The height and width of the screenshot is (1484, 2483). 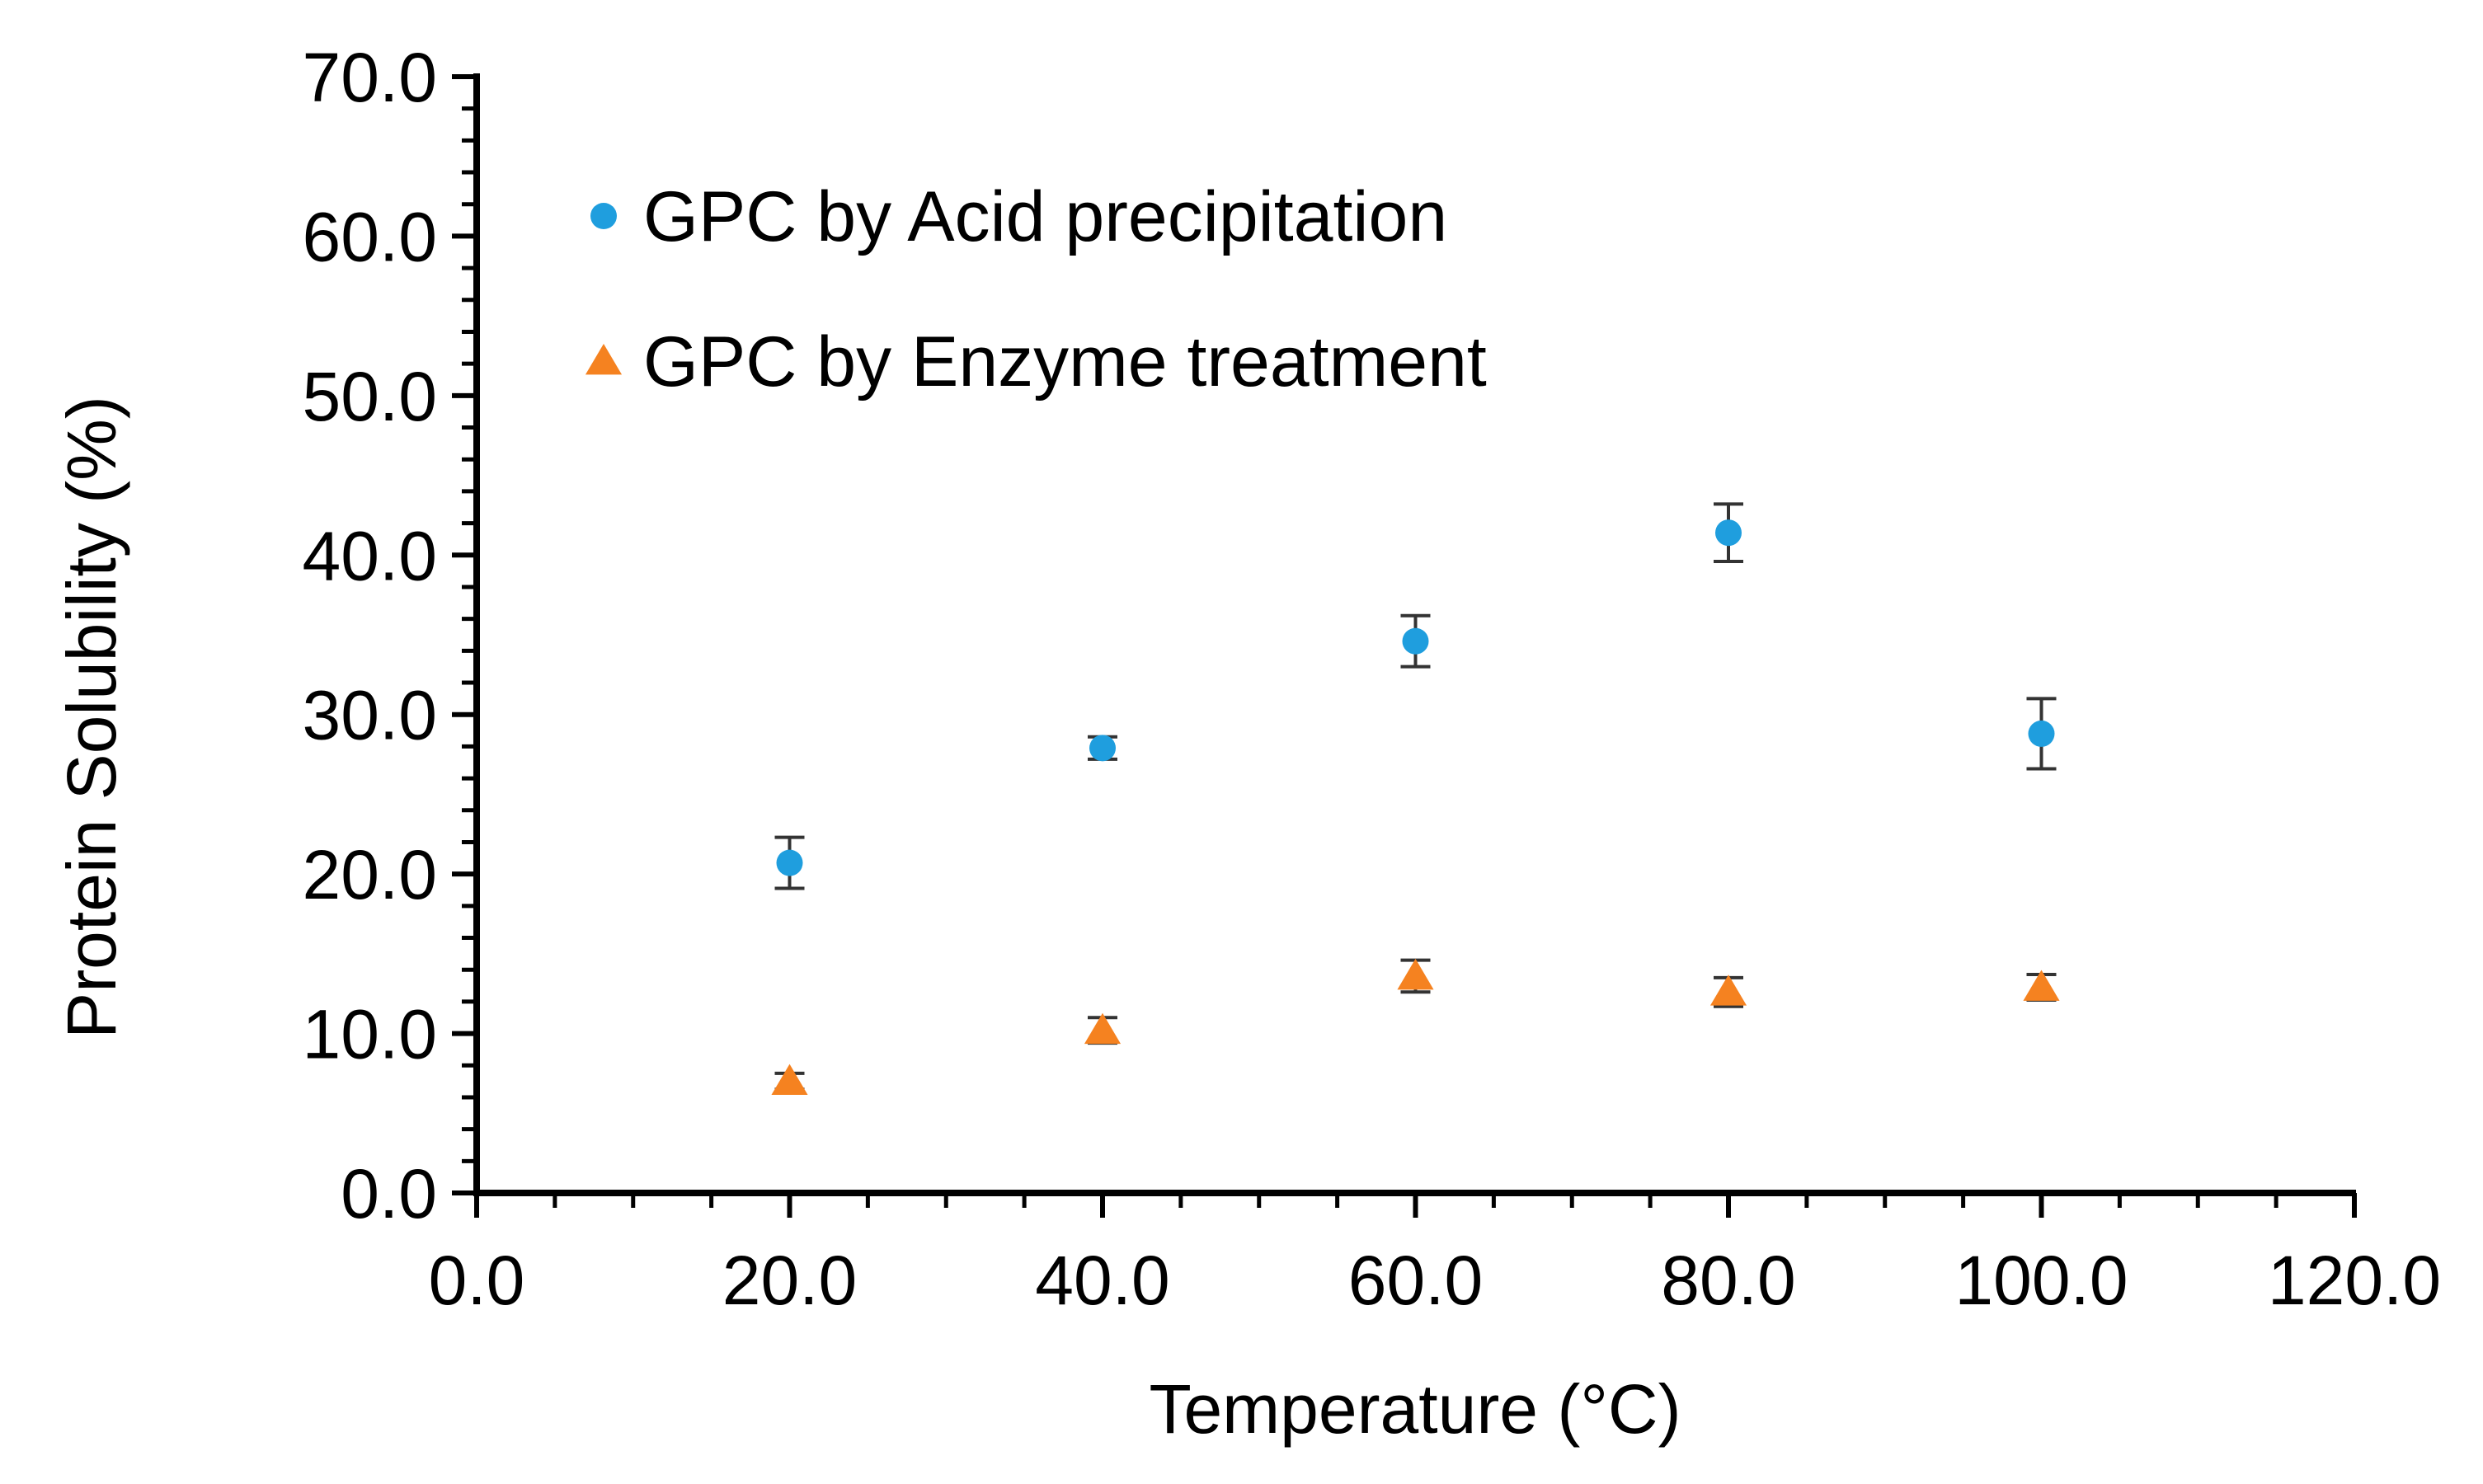 I want to click on x-tick-label: 40.0, so click(x=1102, y=1280).